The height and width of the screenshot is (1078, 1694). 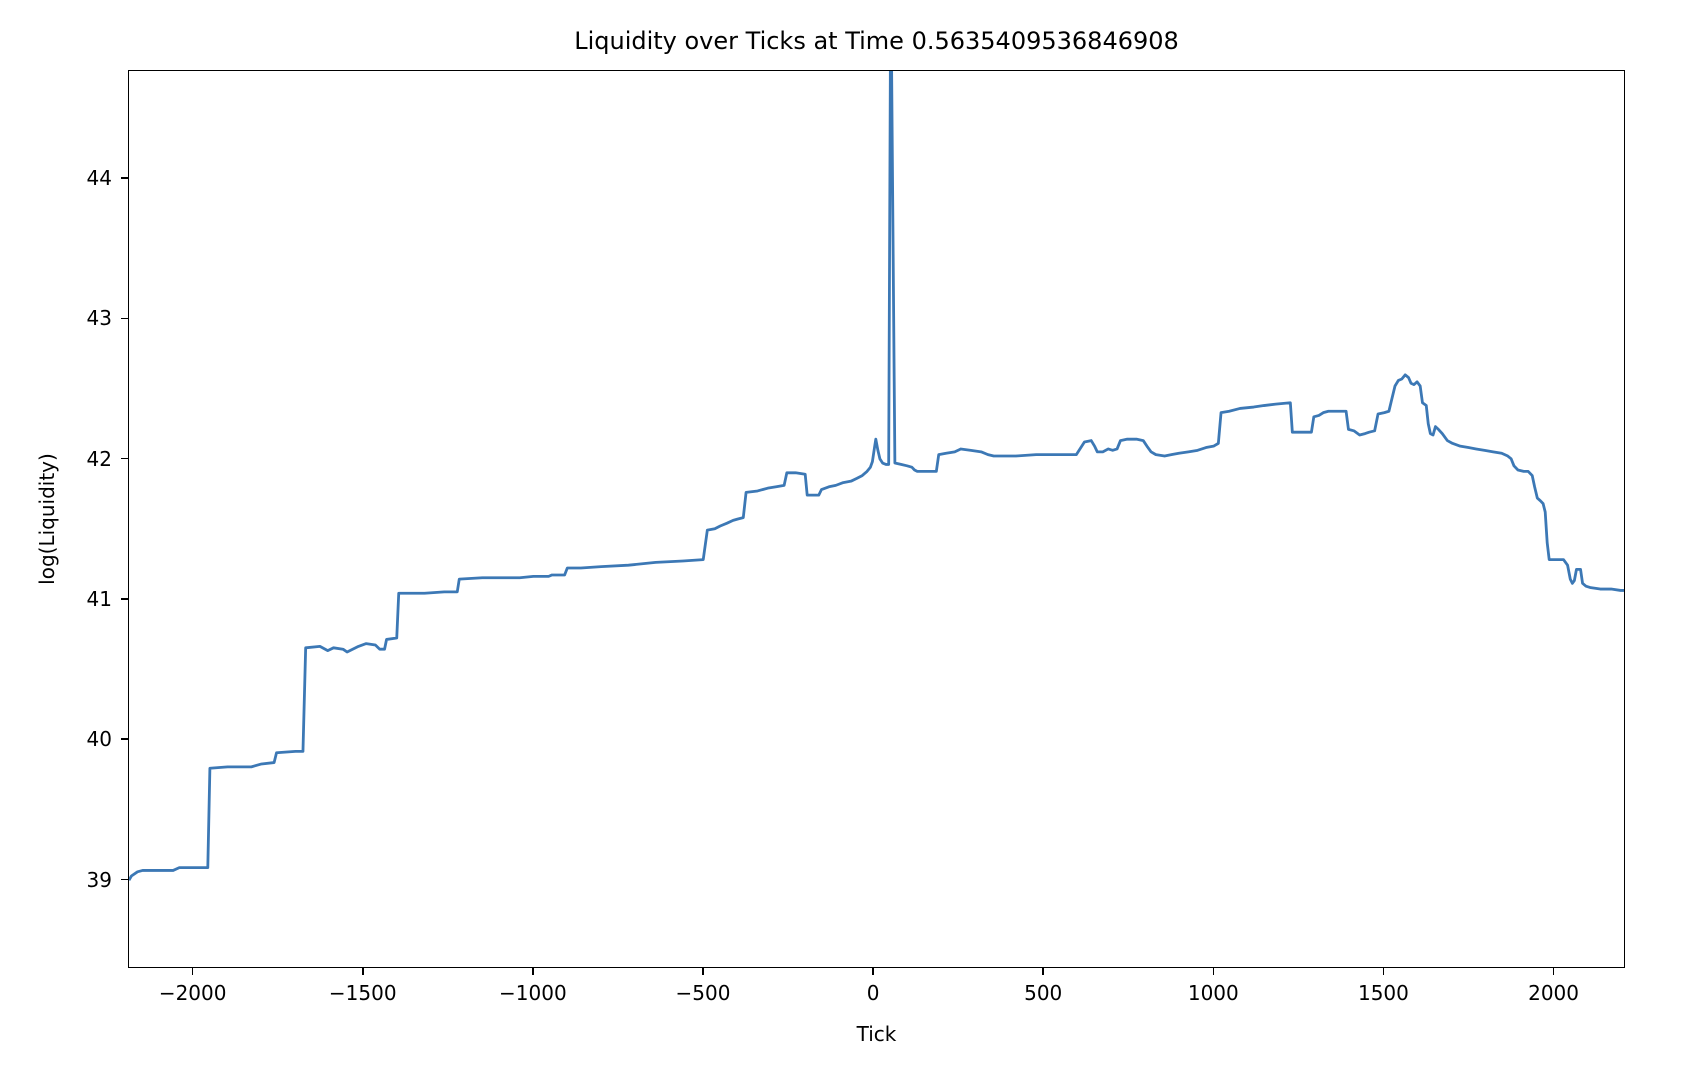 I want to click on x-tick-label: 0, so click(x=873, y=993).